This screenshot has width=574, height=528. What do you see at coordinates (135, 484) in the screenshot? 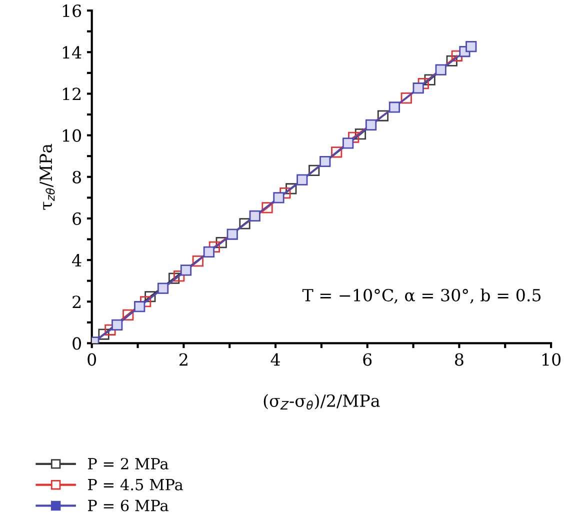
I see `legend-label: P = 4.5 MPa` at bounding box center [135, 484].